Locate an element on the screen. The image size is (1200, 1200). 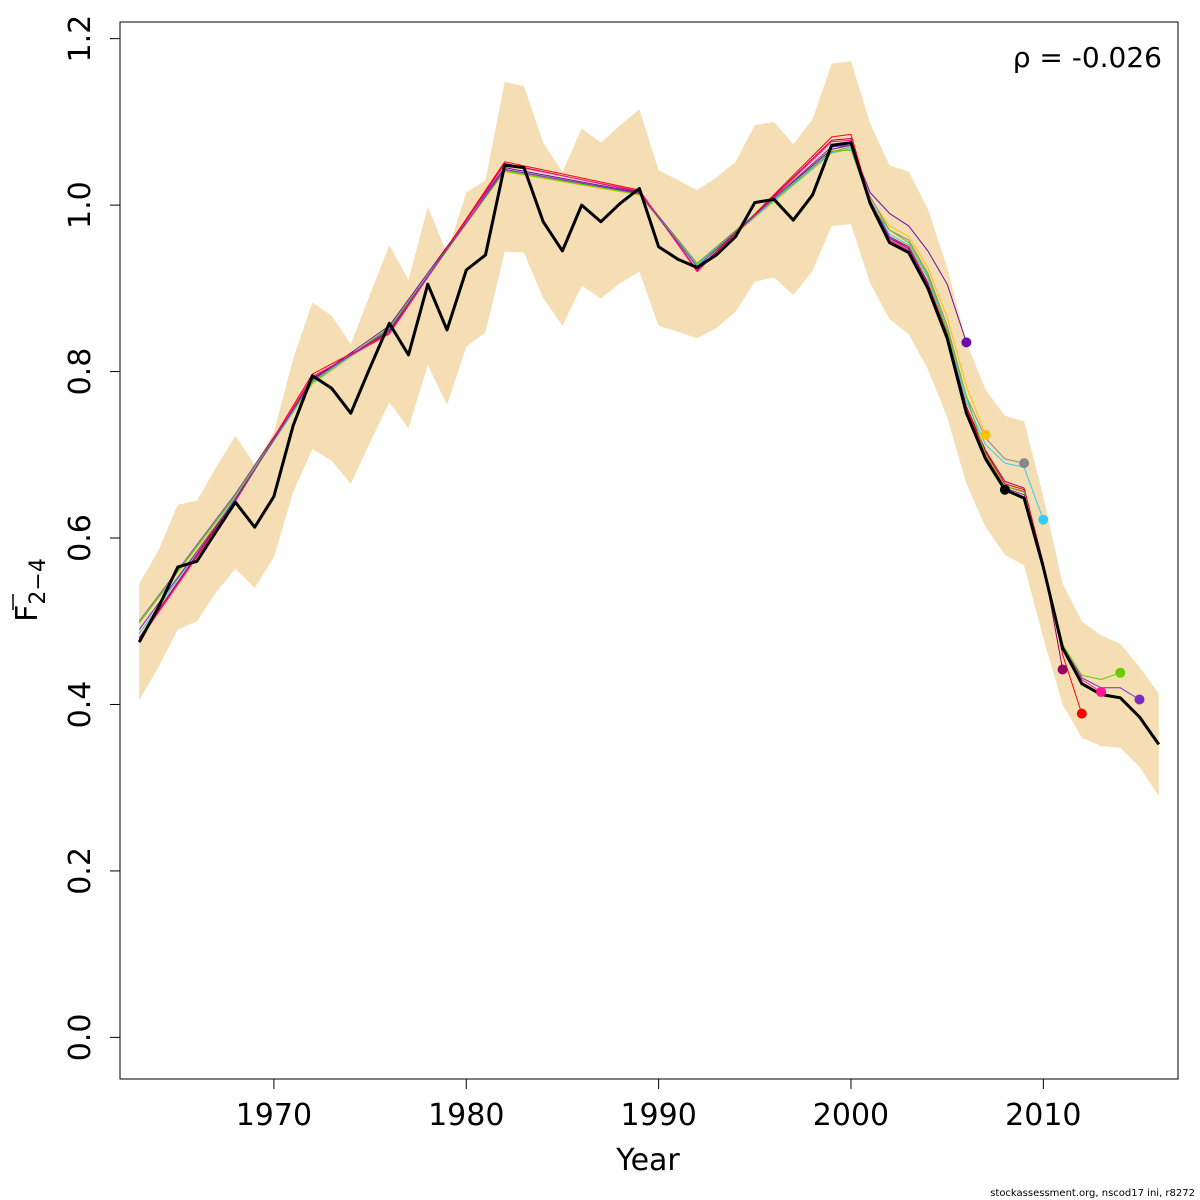
x-tick-label: 2010 is located at coordinates (1043, 1115).